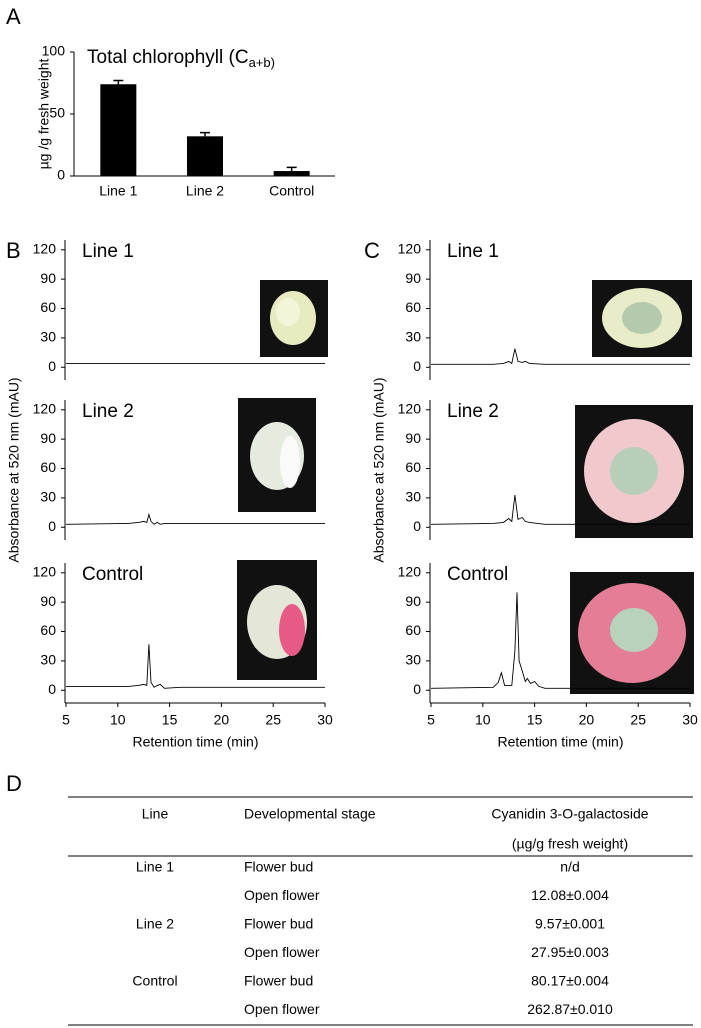 This screenshot has height=1028, width=701. Describe the element at coordinates (570, 1009) in the screenshot. I see `table-cell: 262.87±0.010` at that location.